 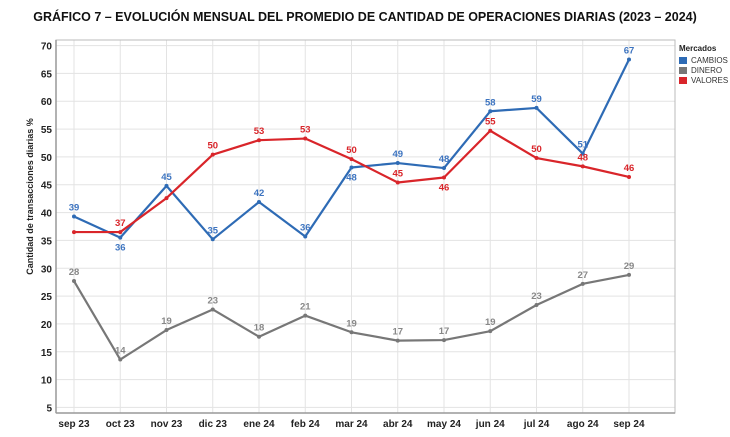 I want to click on x-tick-label: nov 23, so click(x=167, y=424).